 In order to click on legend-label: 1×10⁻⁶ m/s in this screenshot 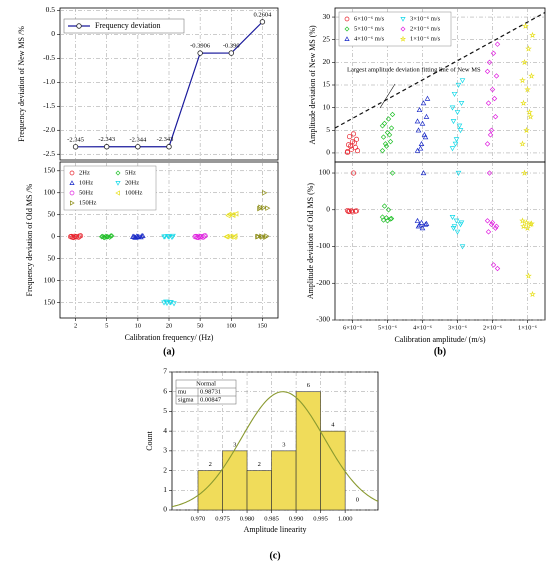, I will do `click(425, 38)`.